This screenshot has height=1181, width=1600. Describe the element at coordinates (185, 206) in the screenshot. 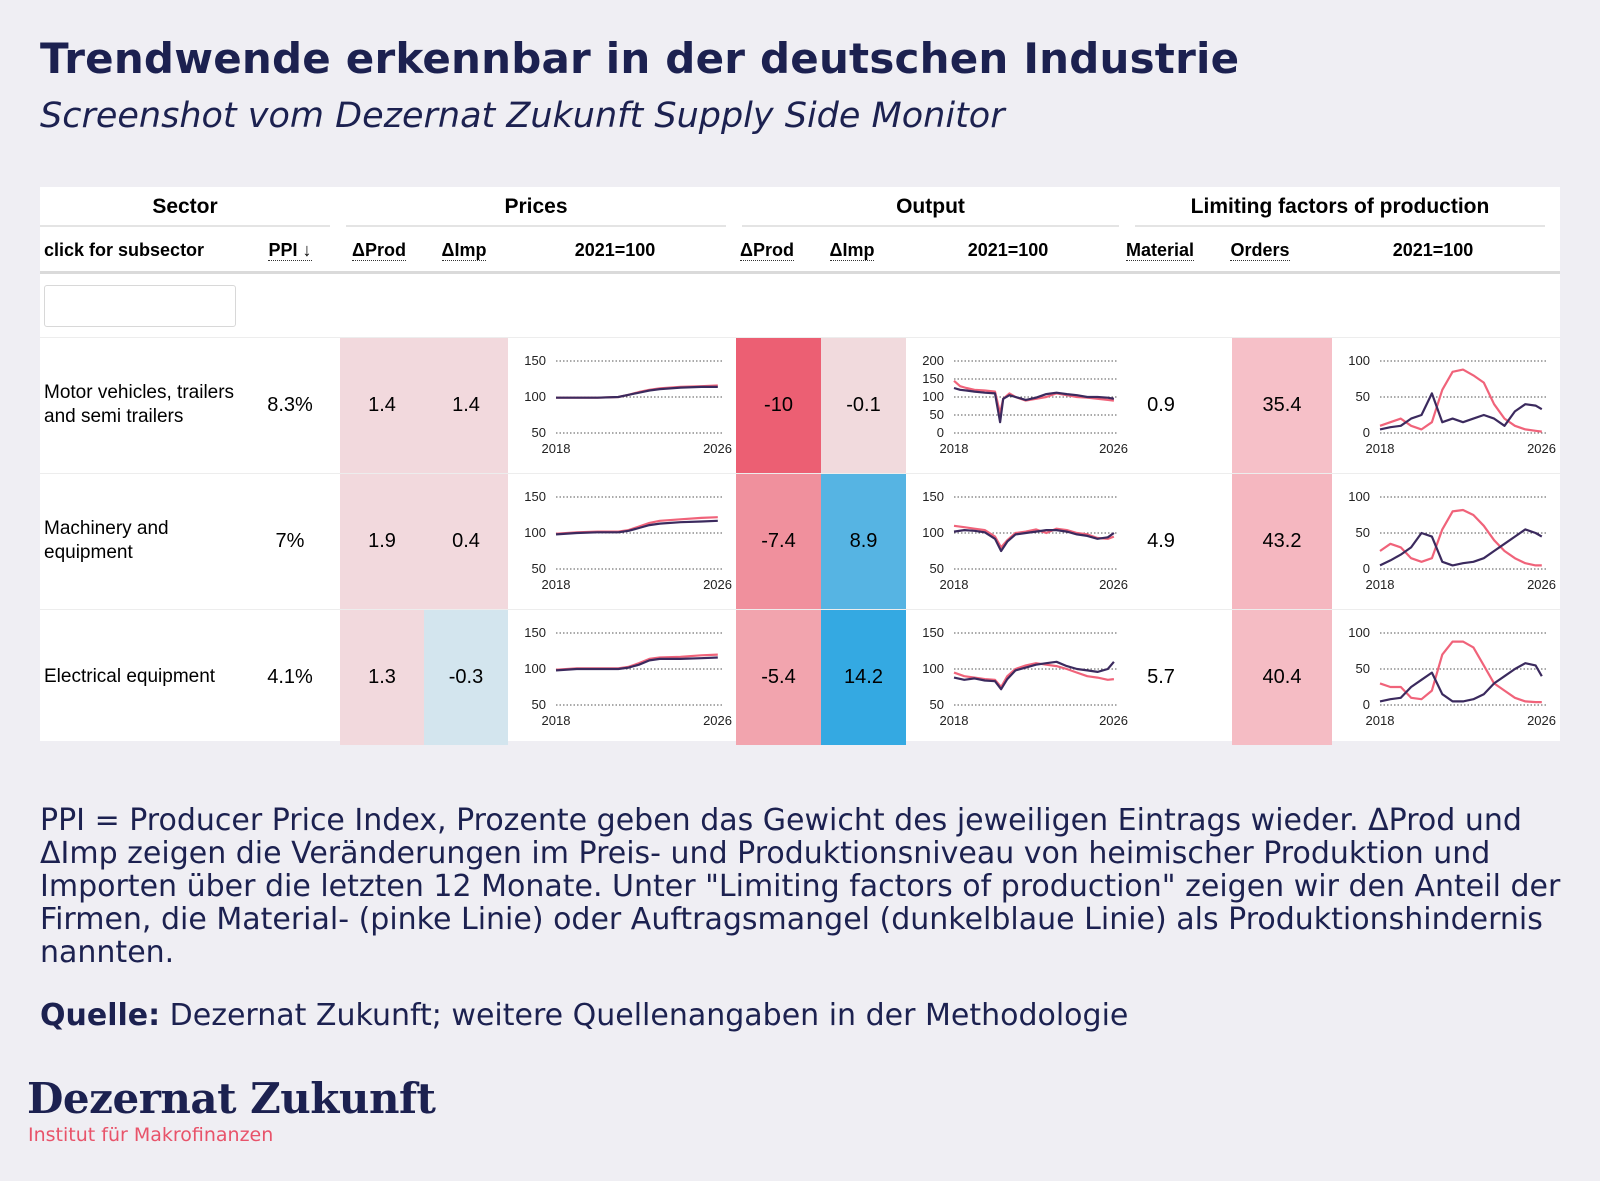

I see `group-header-sector: Sector` at that location.